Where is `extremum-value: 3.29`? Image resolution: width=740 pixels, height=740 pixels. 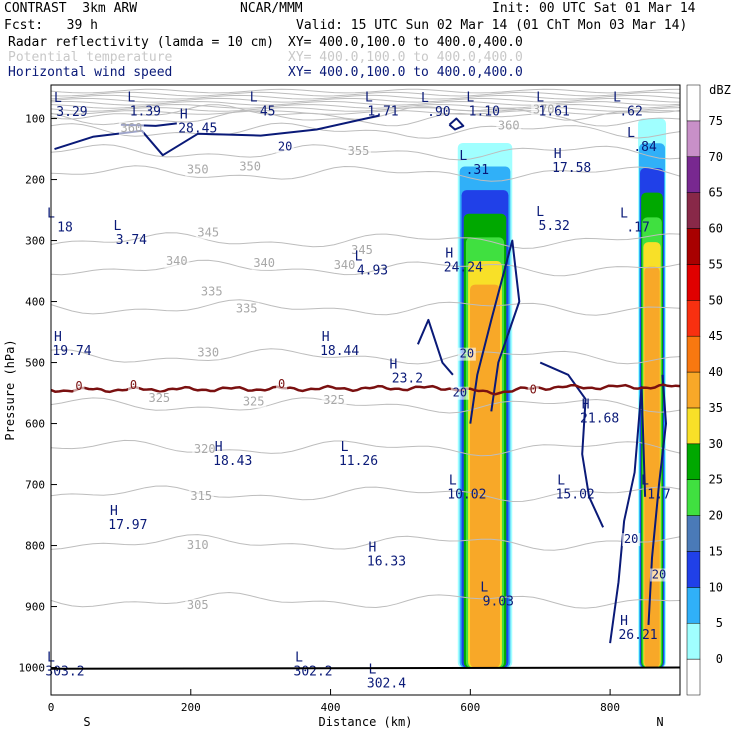 extremum-value: 3.29 is located at coordinates (71, 112).